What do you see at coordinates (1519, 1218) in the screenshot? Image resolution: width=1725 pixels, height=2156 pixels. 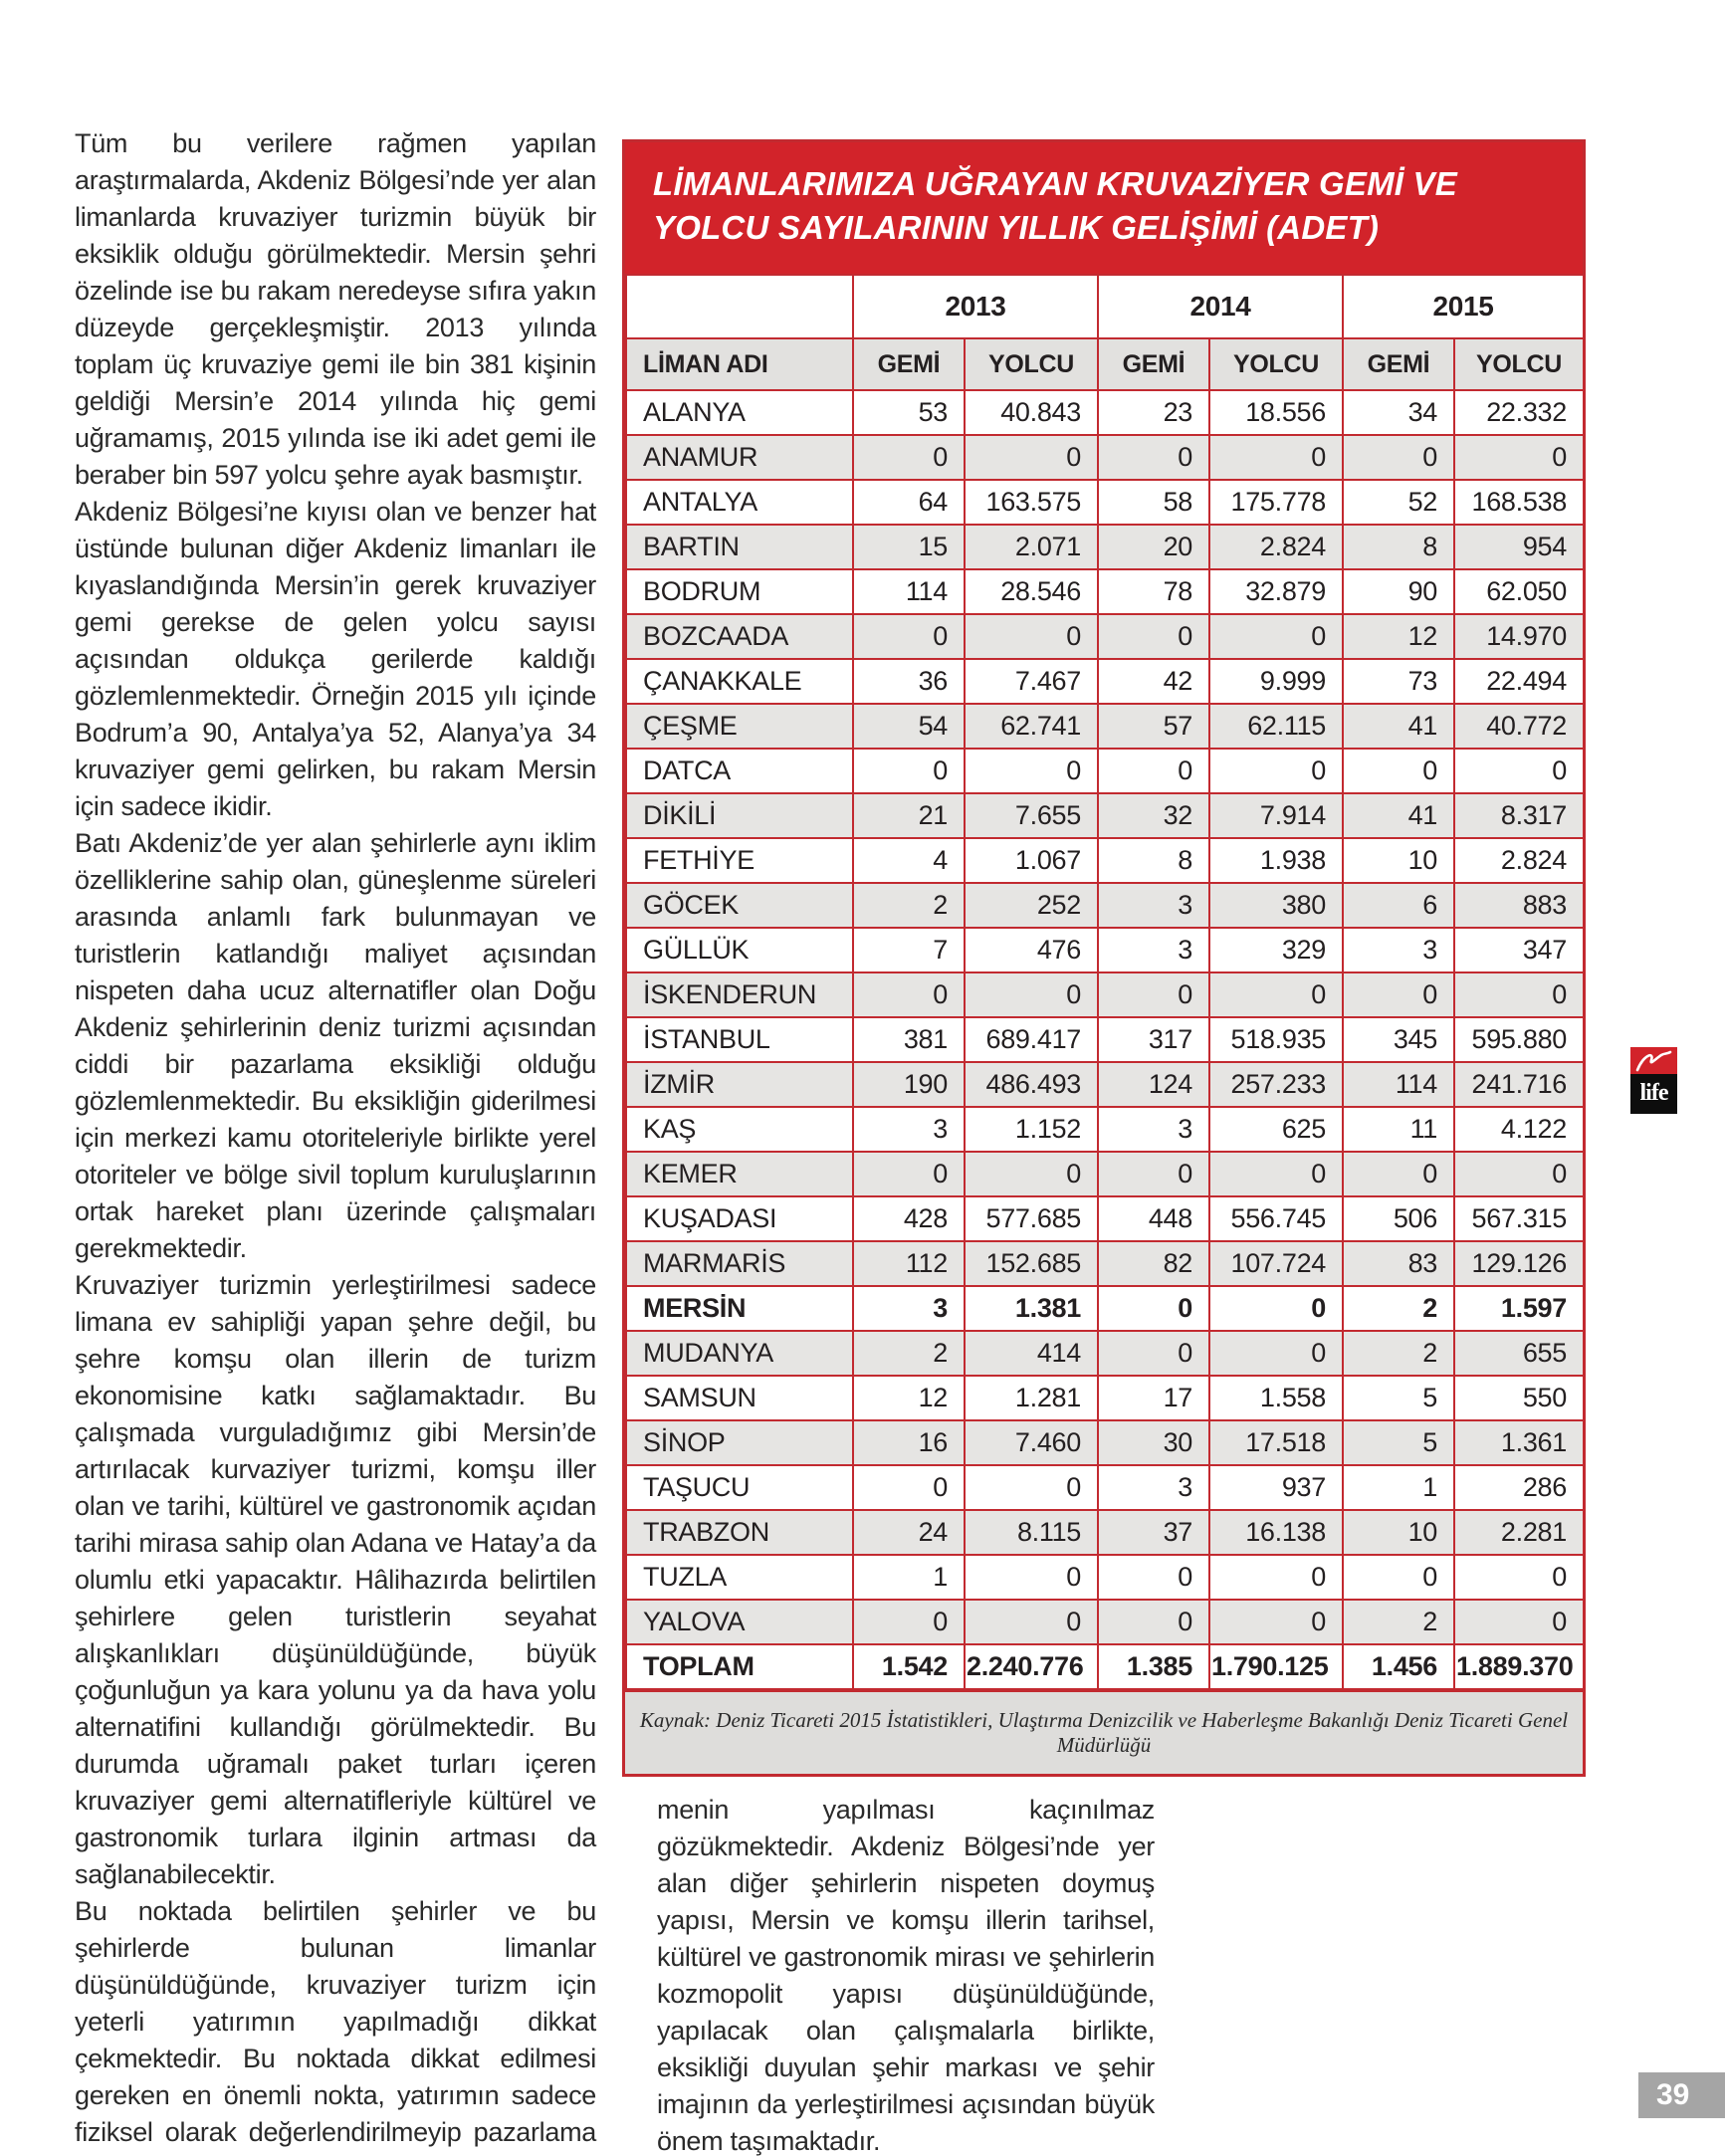 I see `value-cell: 567.315` at bounding box center [1519, 1218].